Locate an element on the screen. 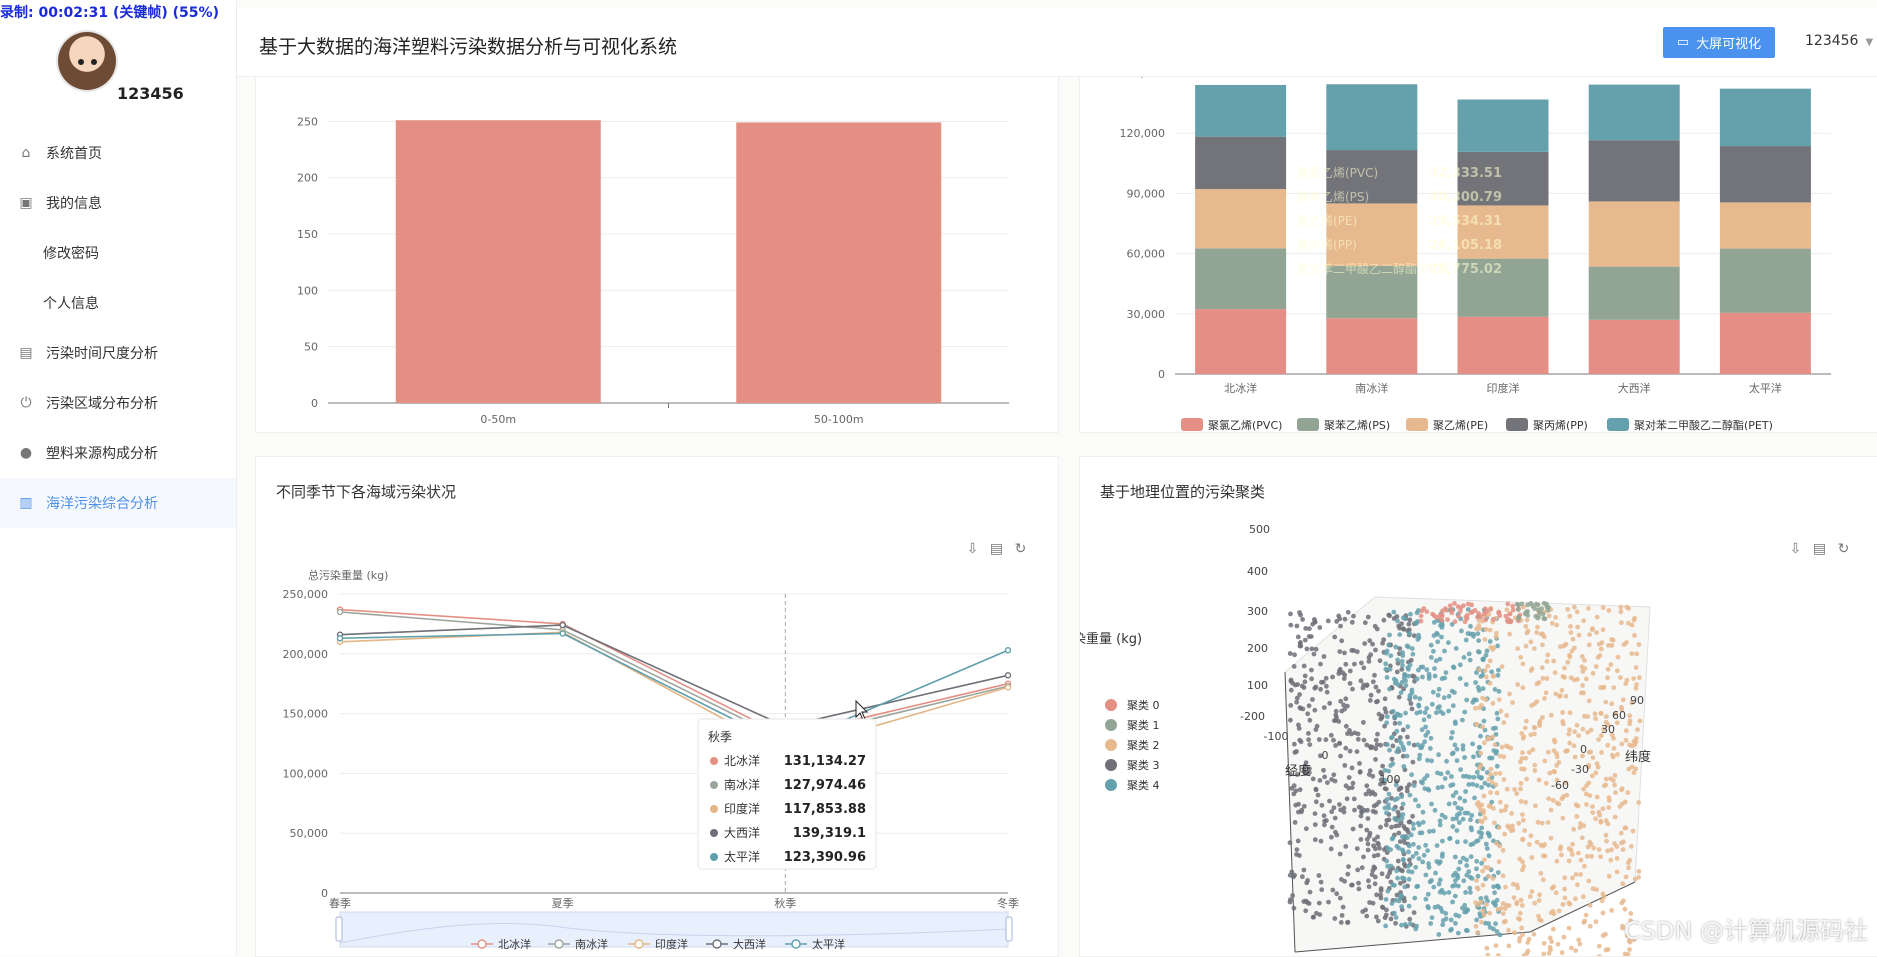 This screenshot has height=957, width=1877. tooltip-series-name: 太平洋 is located at coordinates (742, 856).